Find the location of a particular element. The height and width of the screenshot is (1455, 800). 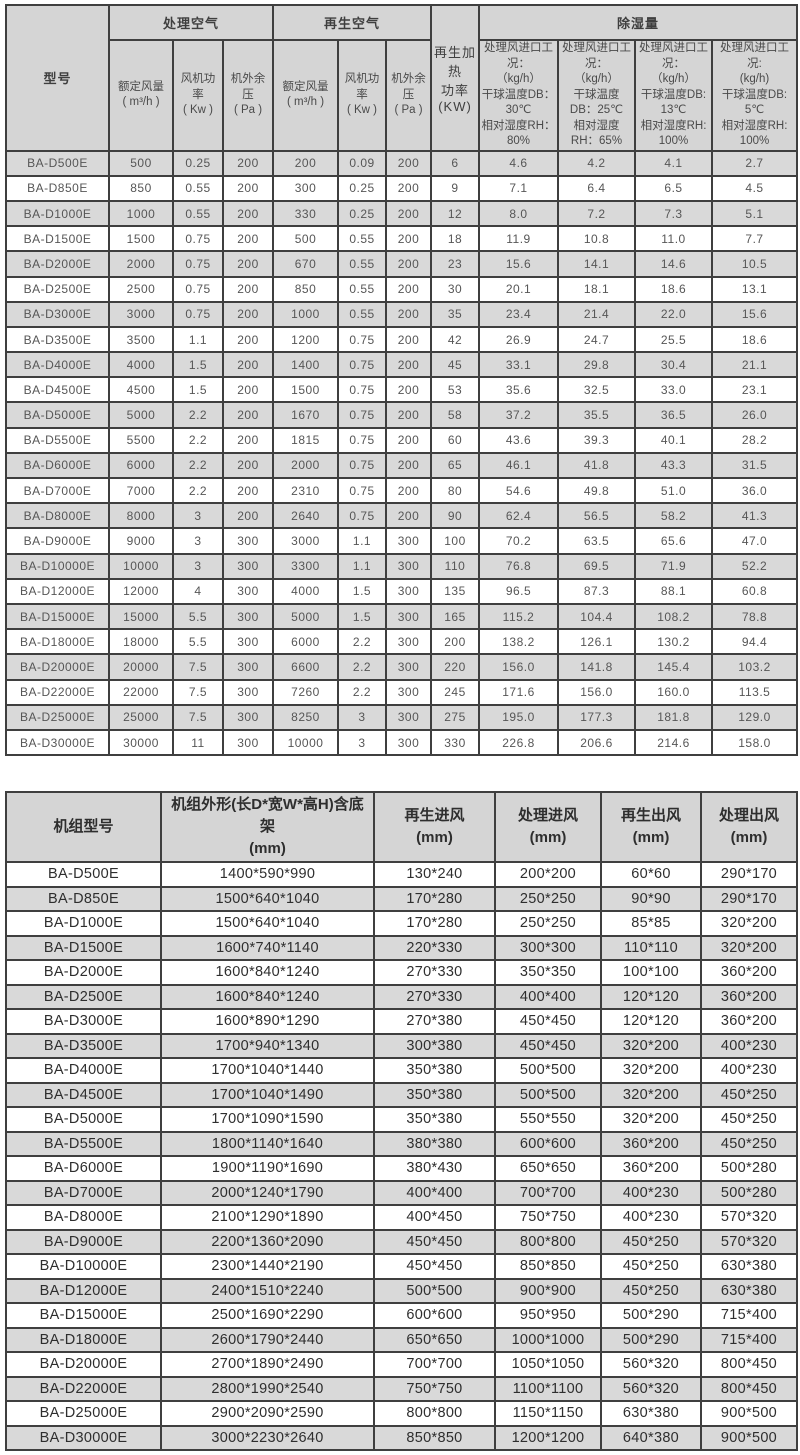

value-cell: 104.4 is located at coordinates (596, 616).